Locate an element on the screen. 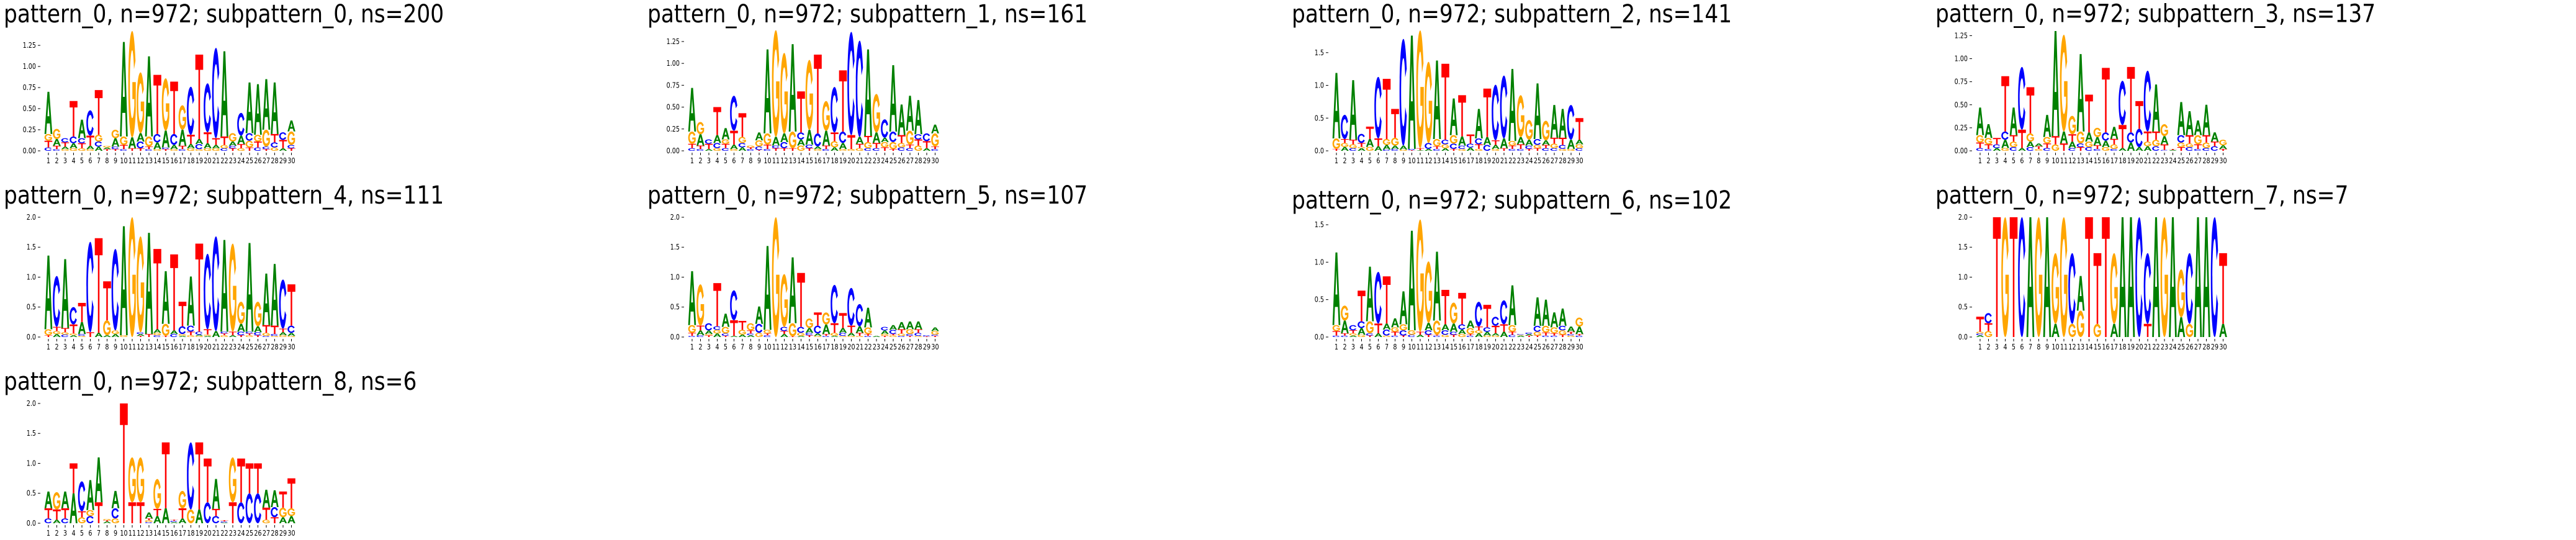 Image resolution: width=2576 pixels, height=540 pixels. x-tick-label: 26 is located at coordinates (1545, 347).